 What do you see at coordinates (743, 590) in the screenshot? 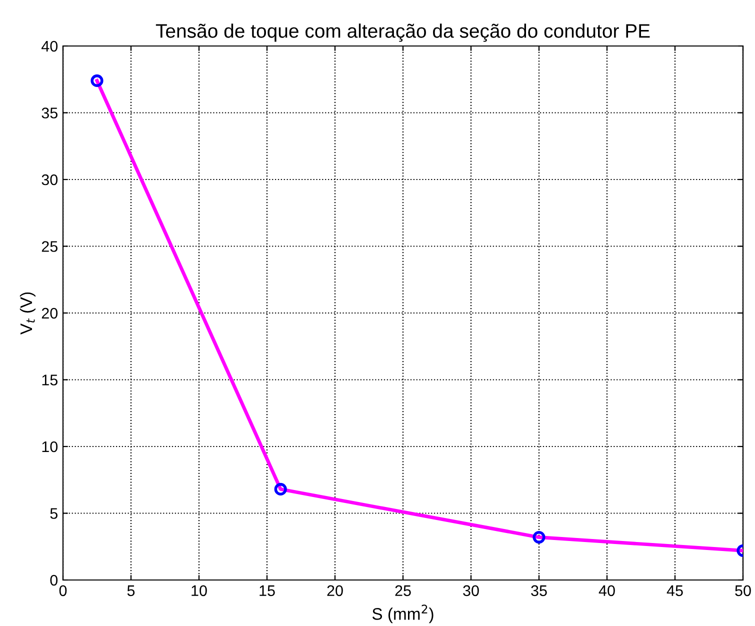
I see `x-tick-label: 50` at bounding box center [743, 590].